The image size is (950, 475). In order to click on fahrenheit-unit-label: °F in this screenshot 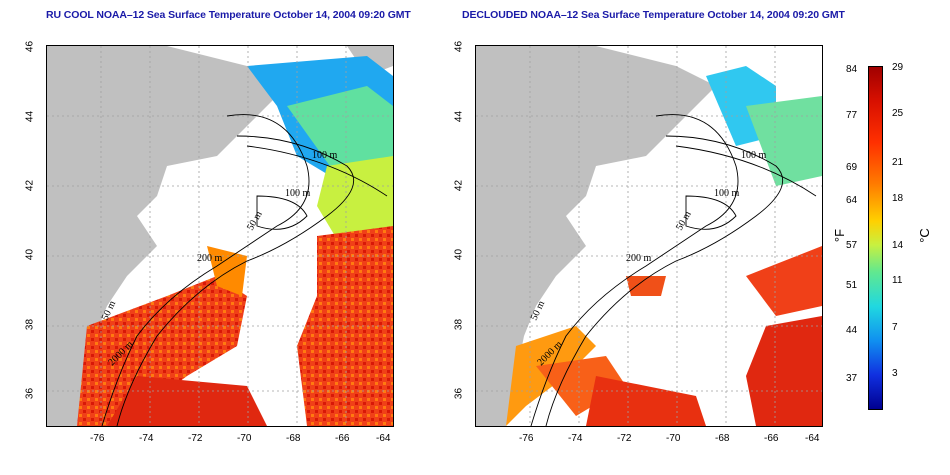, I will do `click(840, 235)`.